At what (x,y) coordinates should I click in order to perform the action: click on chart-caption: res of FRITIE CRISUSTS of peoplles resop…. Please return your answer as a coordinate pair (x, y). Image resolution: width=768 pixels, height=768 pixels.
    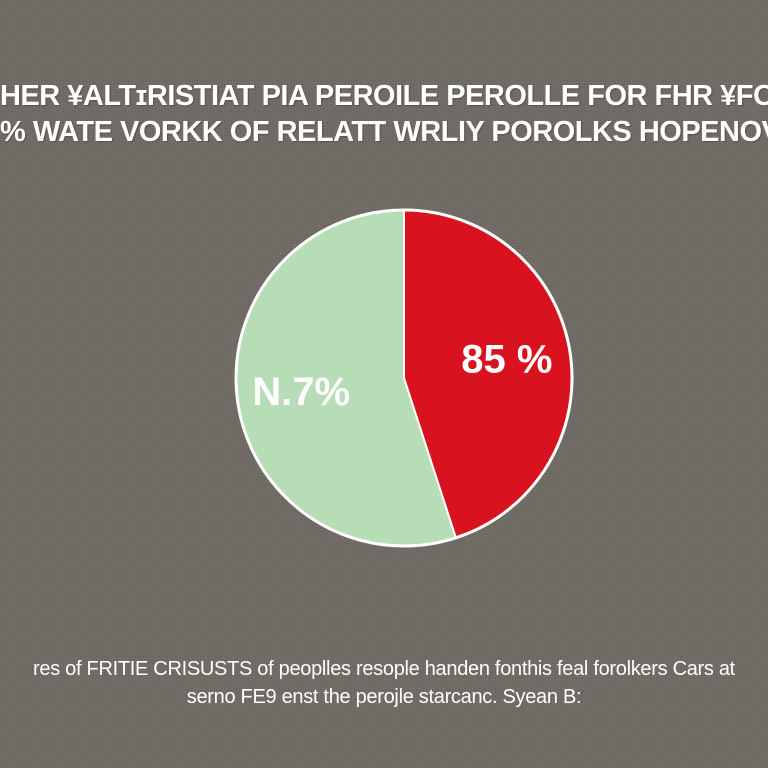
    Looking at the image, I should click on (384, 683).